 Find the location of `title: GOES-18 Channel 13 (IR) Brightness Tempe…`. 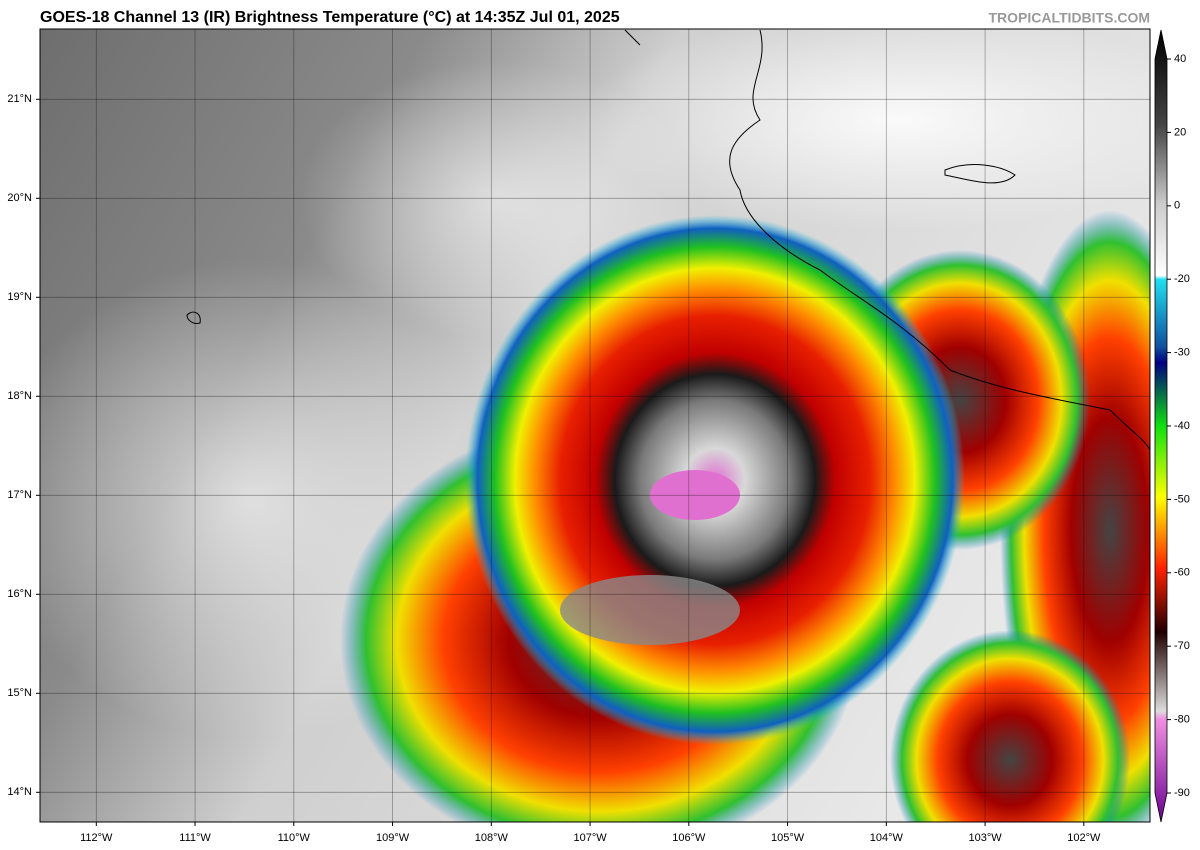

title: GOES-18 Channel 13 (IR) Brightness Tempe… is located at coordinates (330, 17).